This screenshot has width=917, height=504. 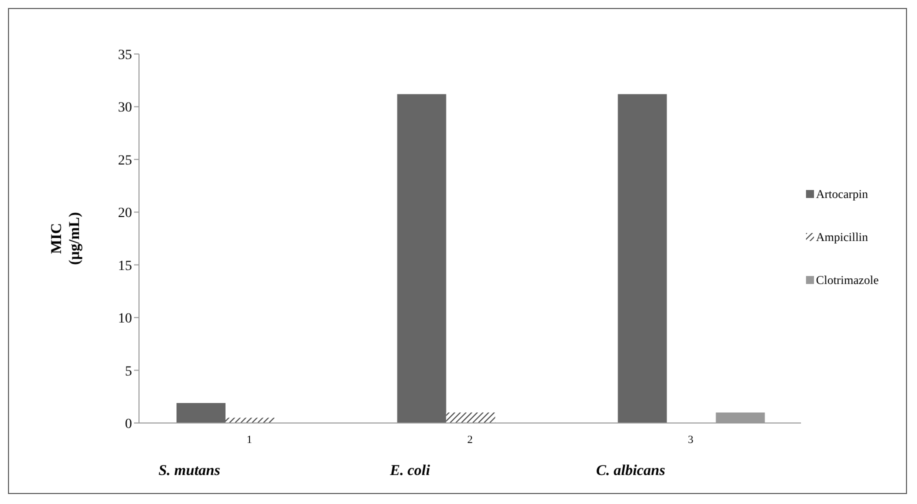 What do you see at coordinates (842, 194) in the screenshot?
I see `legend-label: Artocarpin` at bounding box center [842, 194].